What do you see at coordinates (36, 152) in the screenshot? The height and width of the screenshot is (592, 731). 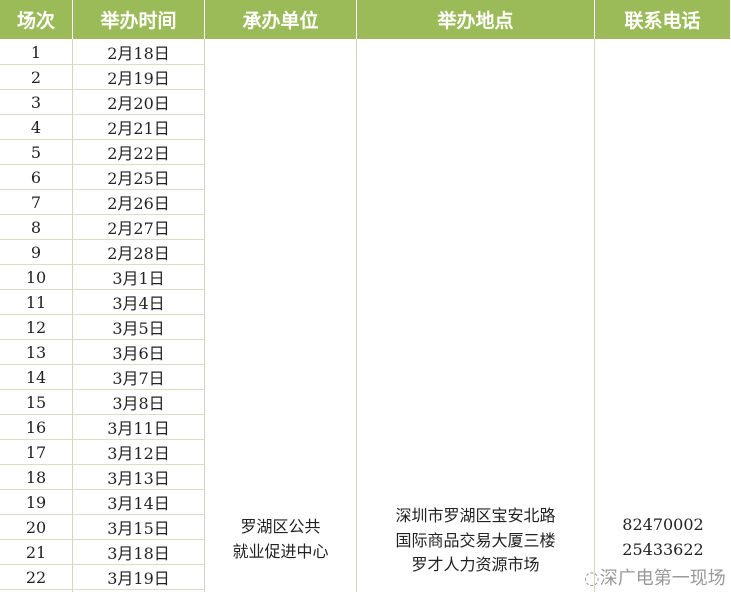 I see `session-cell: 5` at bounding box center [36, 152].